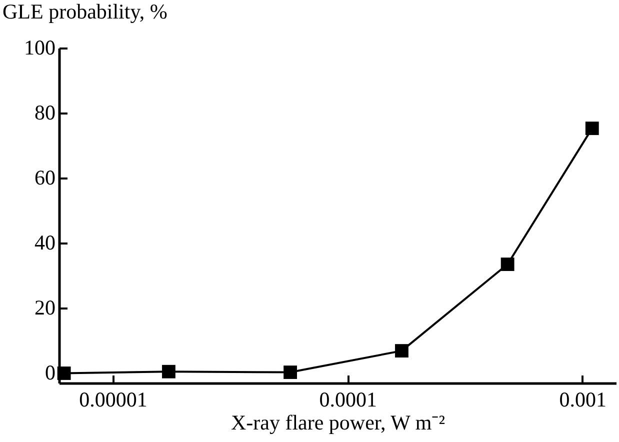  What do you see at coordinates (45, 178) in the screenshot?
I see `y-tick-label: 60` at bounding box center [45, 178].